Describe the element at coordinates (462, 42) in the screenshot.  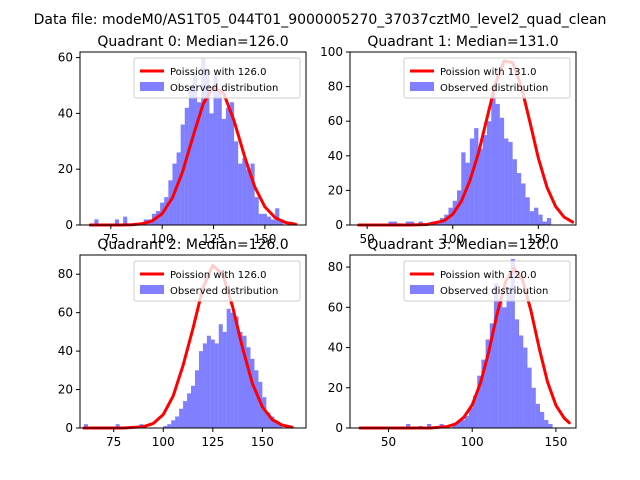
I see `subplot-title: Quadrant 1: Median=131.0` at that location.